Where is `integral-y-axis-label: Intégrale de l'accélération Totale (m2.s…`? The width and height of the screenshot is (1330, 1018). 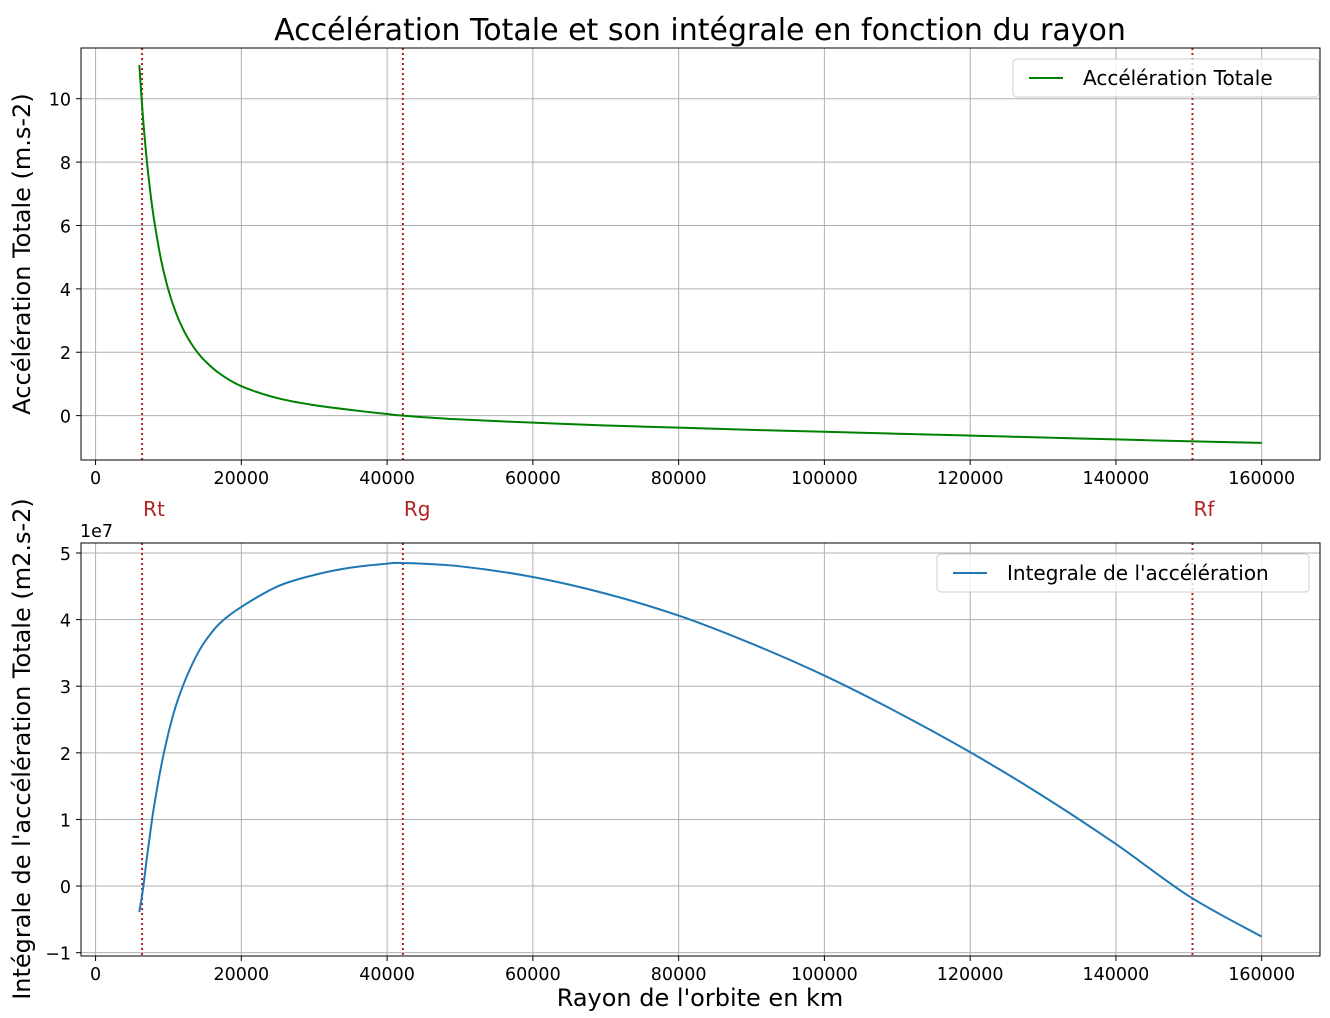 integral-y-axis-label: Intégrale de l'accélération Totale (m2.s… is located at coordinates (22, 749).